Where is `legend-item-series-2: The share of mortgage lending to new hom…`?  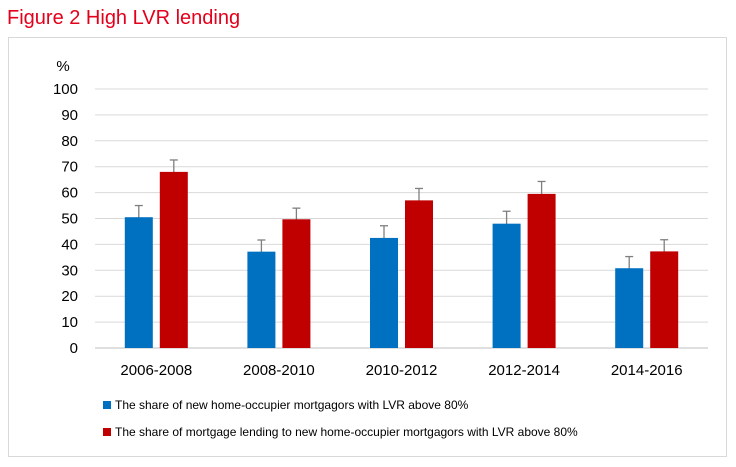 legend-item-series-2: The share of mortgage lending to new hom… is located at coordinates (340, 432).